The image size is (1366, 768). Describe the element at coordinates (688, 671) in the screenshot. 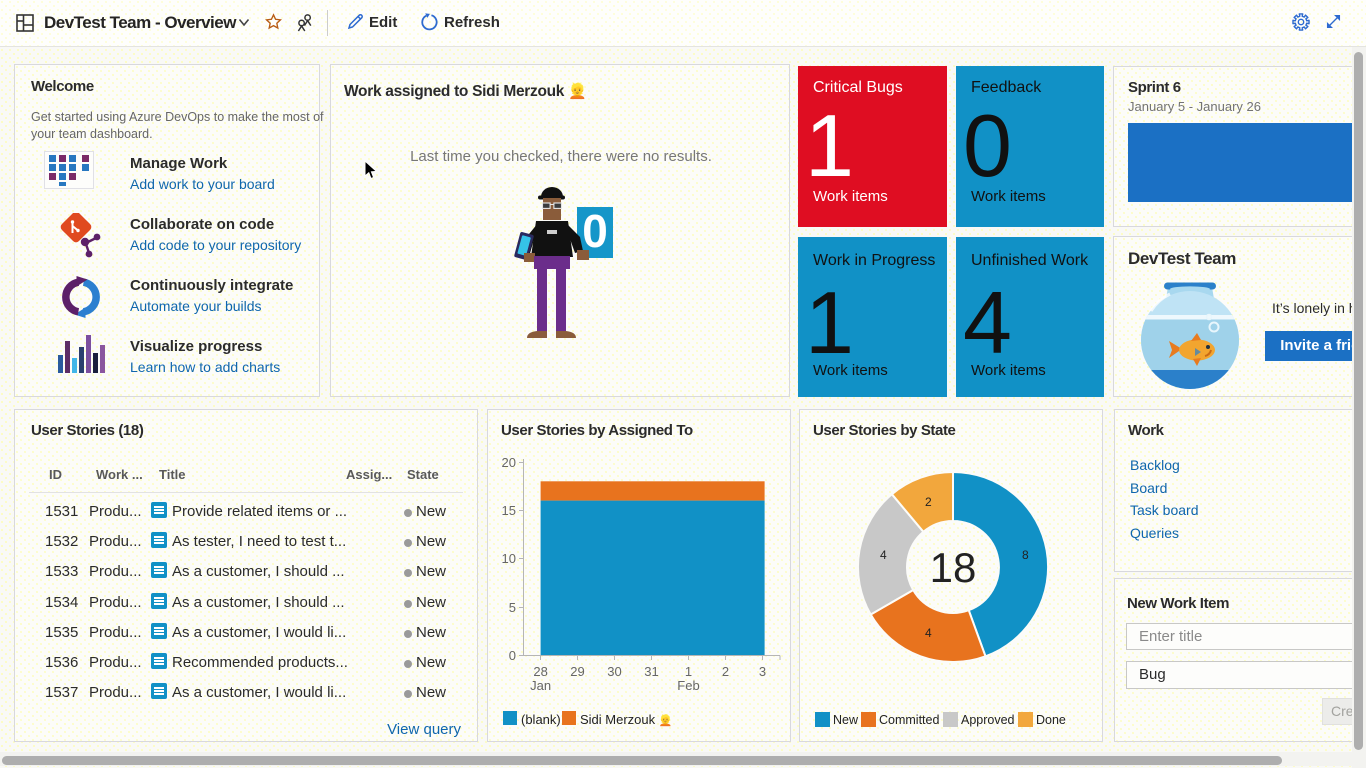

I see `svg-text: 1` at that location.